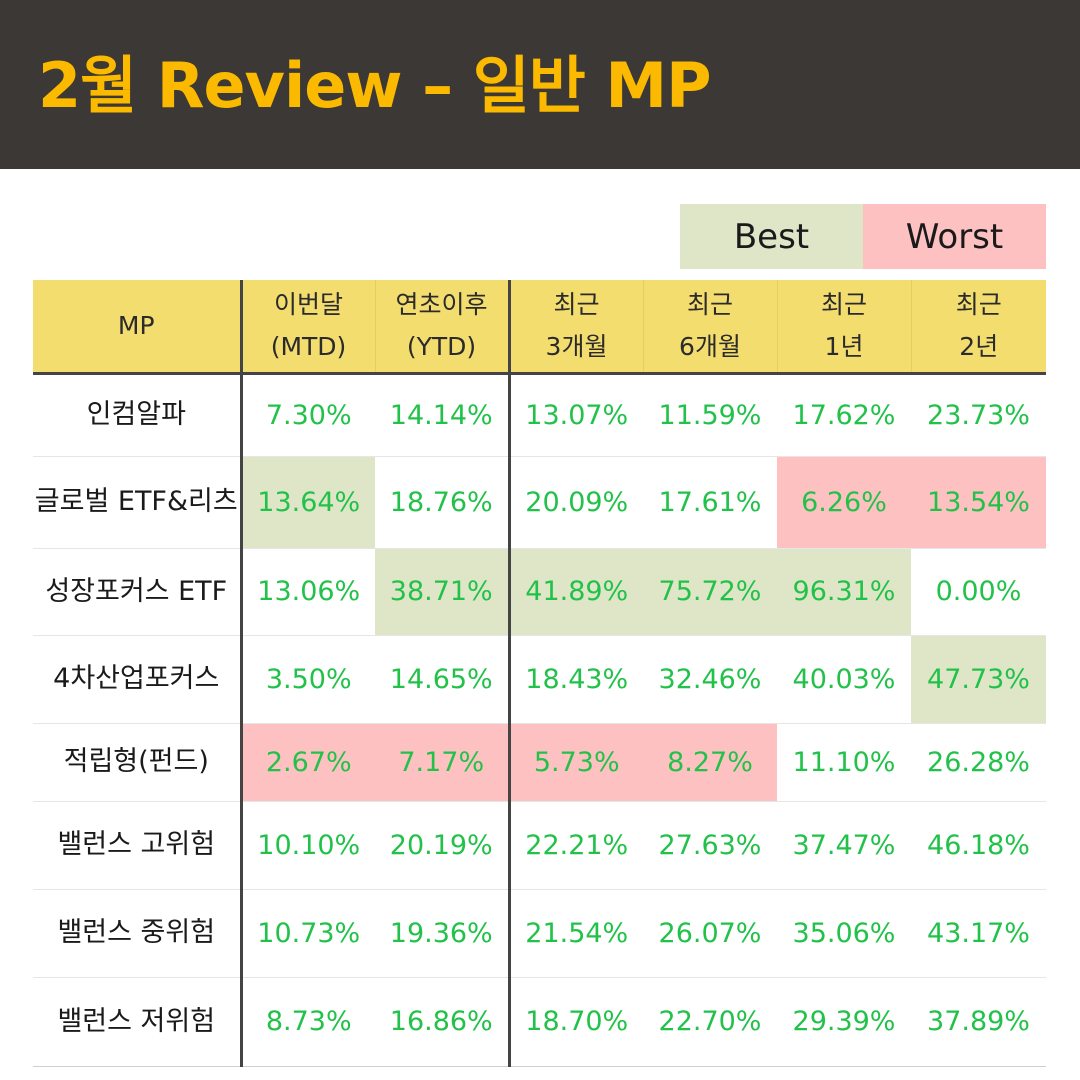 The image size is (1080, 1080). What do you see at coordinates (978, 502) in the screenshot?
I see `cell-2y: 13.54%` at bounding box center [978, 502].